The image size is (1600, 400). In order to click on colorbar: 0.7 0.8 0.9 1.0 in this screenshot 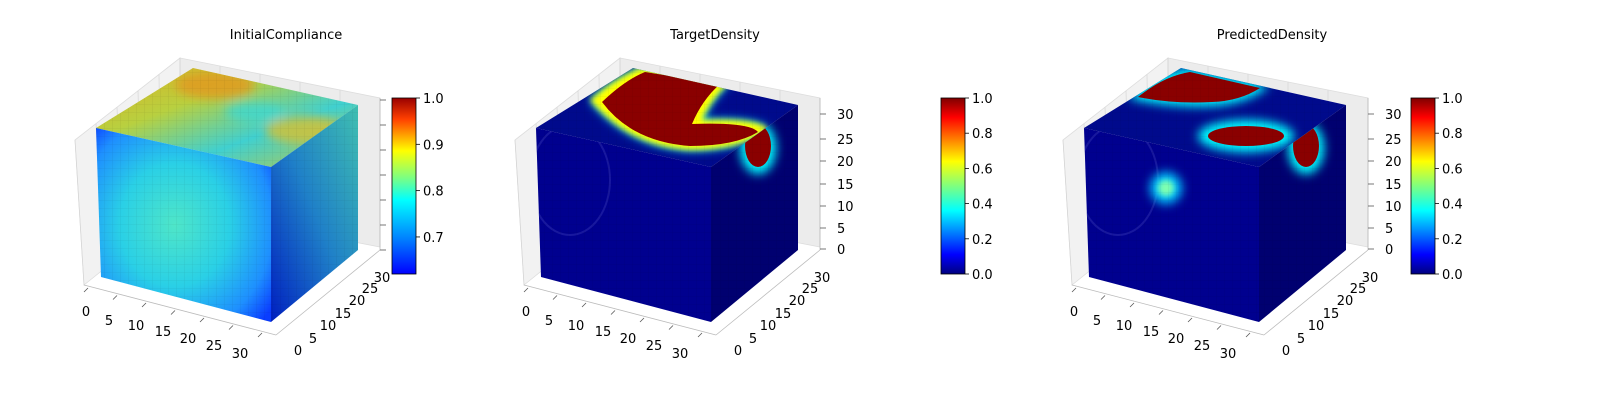, I will do `click(417, 183)`.